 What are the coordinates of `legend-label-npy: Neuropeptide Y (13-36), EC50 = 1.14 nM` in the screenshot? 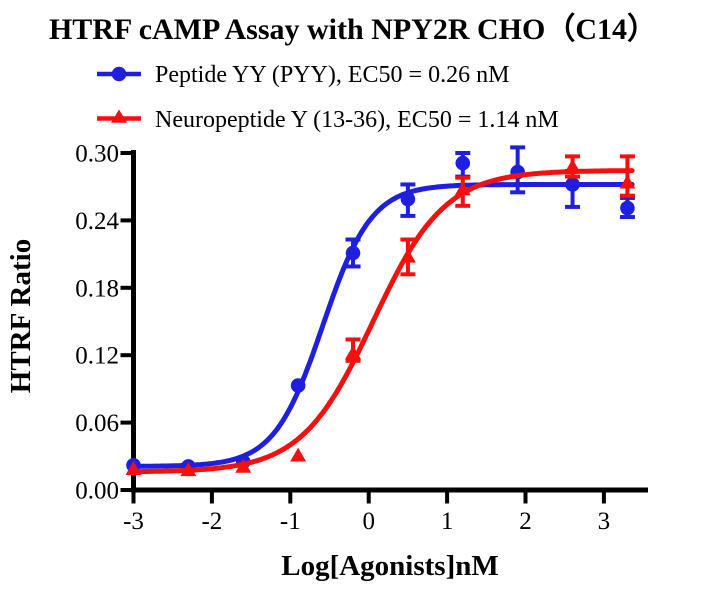 It's located at (357, 120).